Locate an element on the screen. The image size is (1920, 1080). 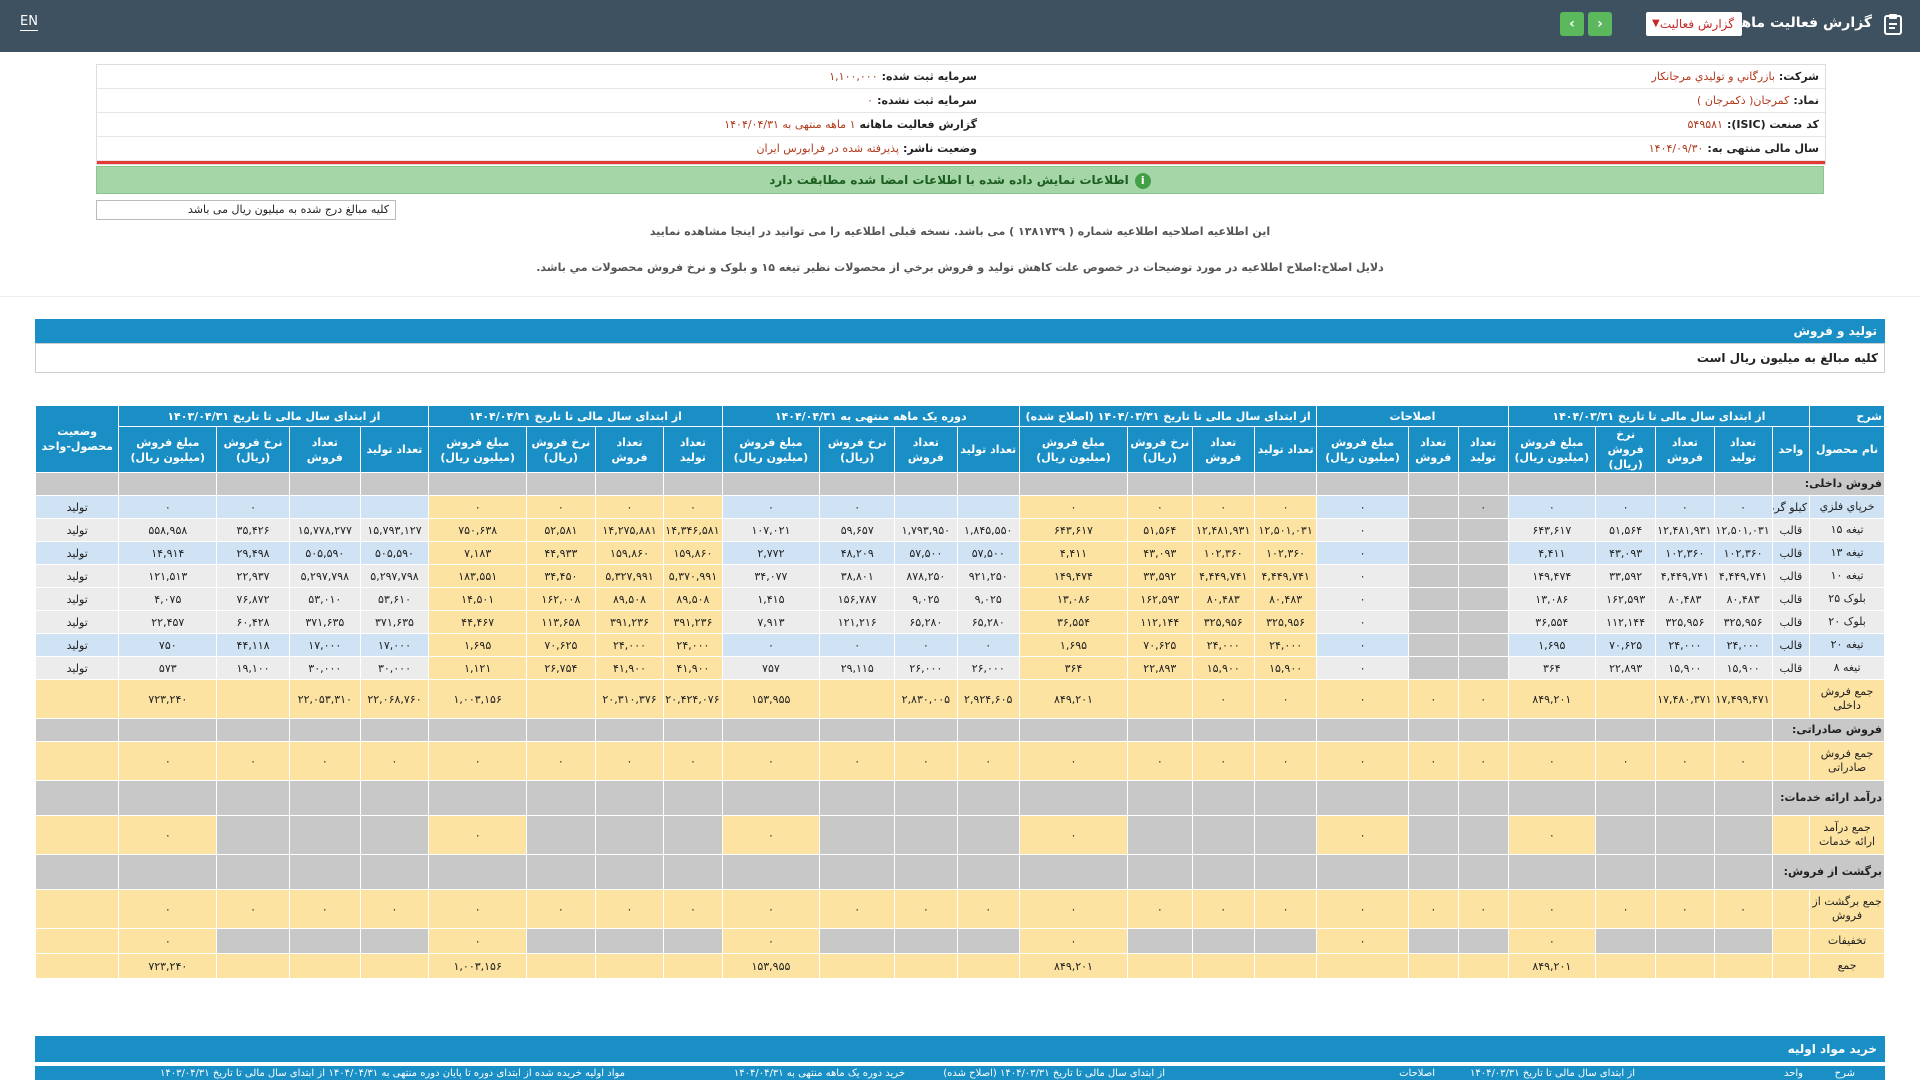
table-cell: ۵,۳۷۰,۹۹۱ is located at coordinates (693, 576).